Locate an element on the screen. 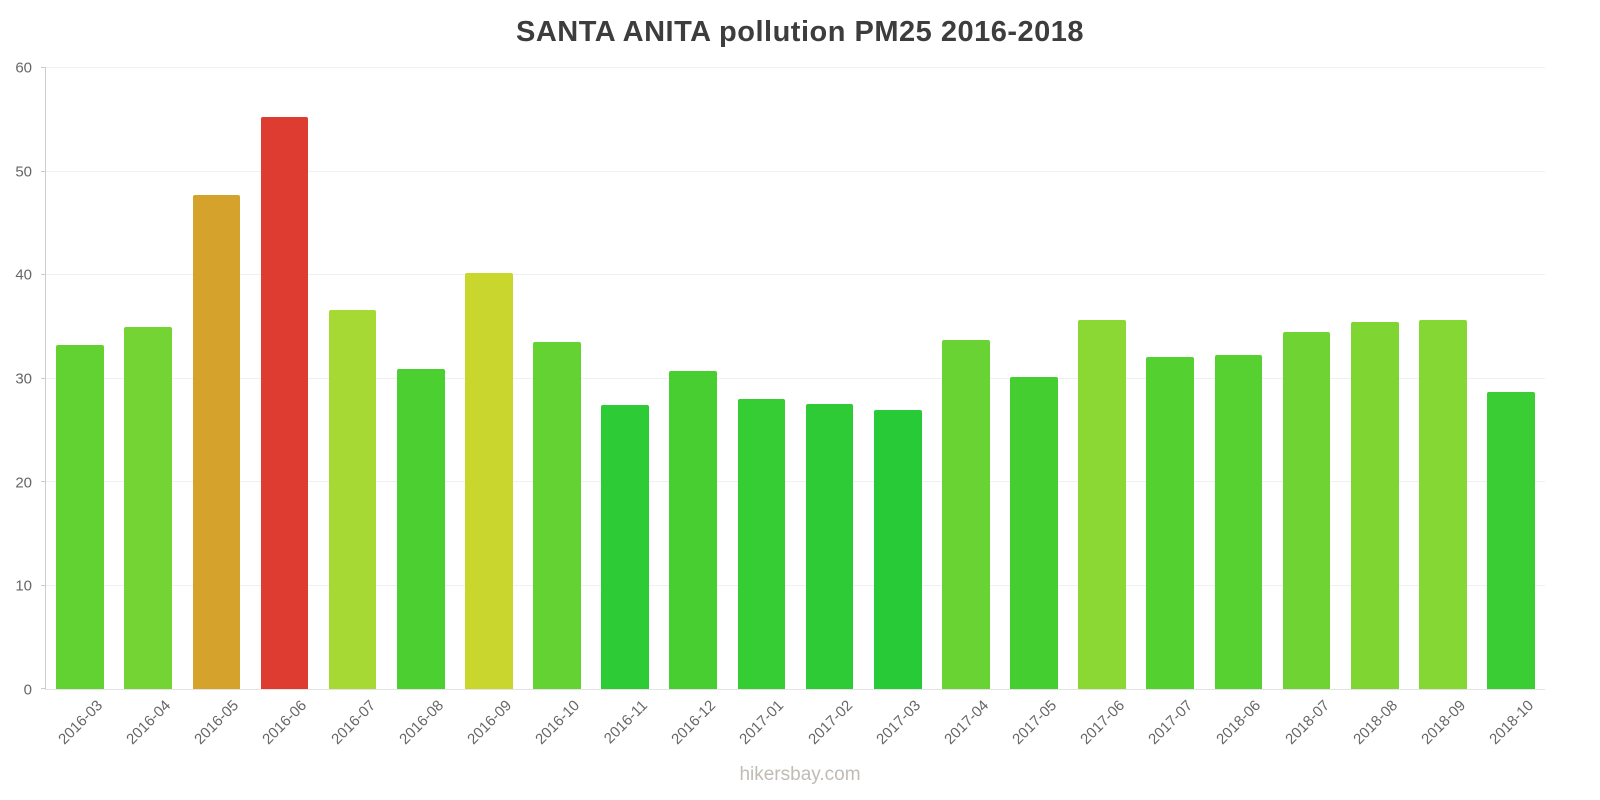 The height and width of the screenshot is (800, 1600). bar-slot: 2016-06 is located at coordinates (284, 408).